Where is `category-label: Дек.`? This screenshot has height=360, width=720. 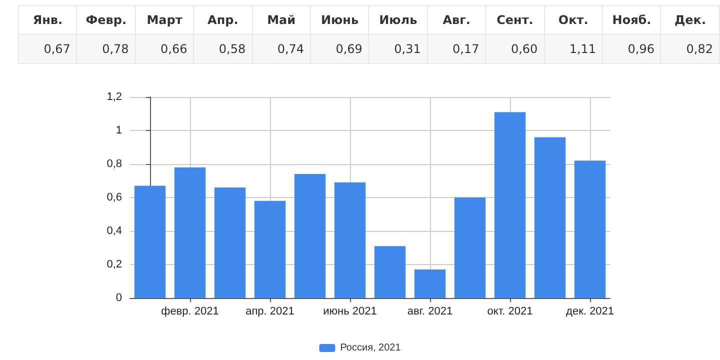
category-label: Дек. is located at coordinates (690, 20).